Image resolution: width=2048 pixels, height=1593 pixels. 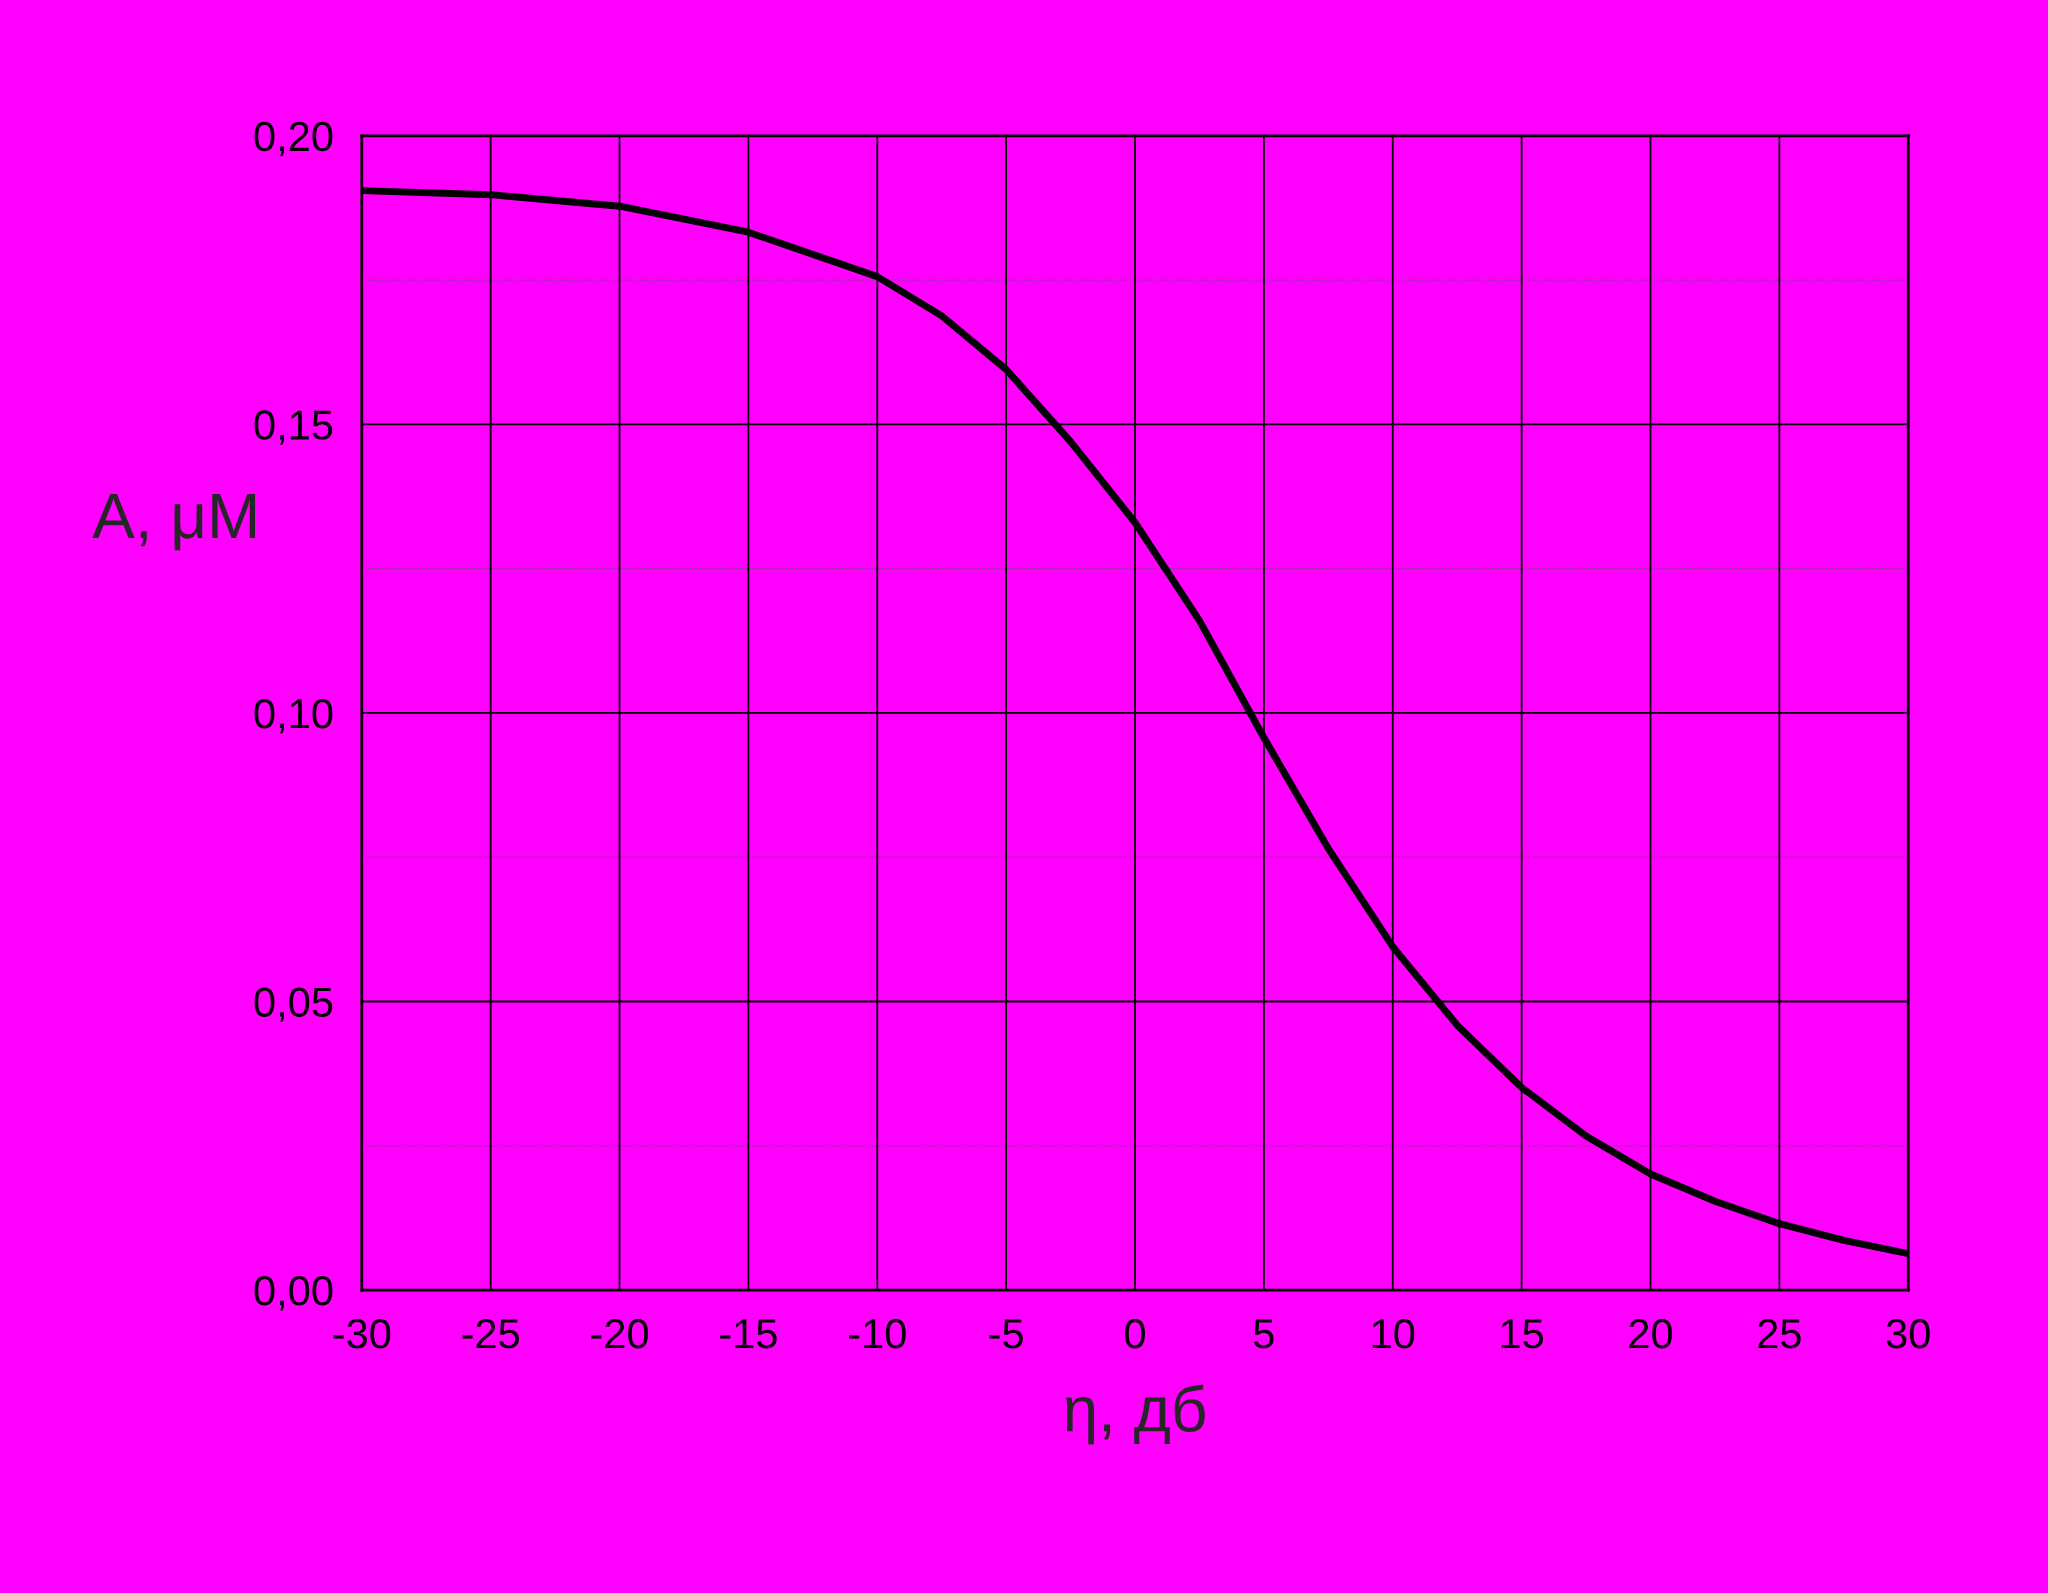 I want to click on x-tick-label: 30, so click(x=1908, y=1333).